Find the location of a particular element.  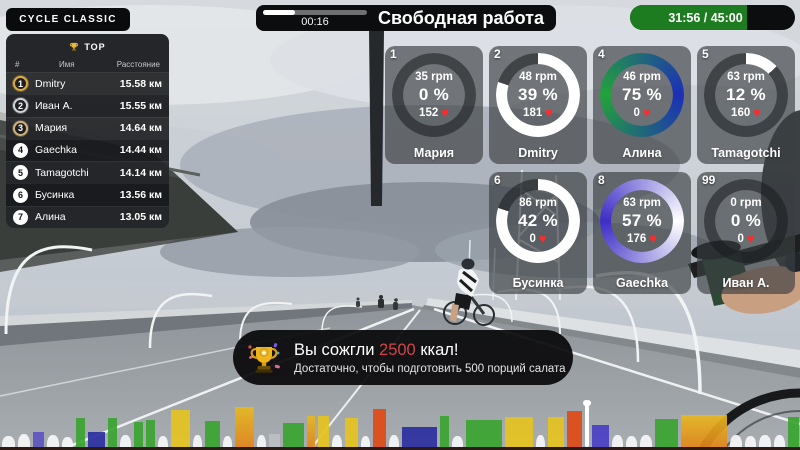

col-rank: # is located at coordinates (17, 64).